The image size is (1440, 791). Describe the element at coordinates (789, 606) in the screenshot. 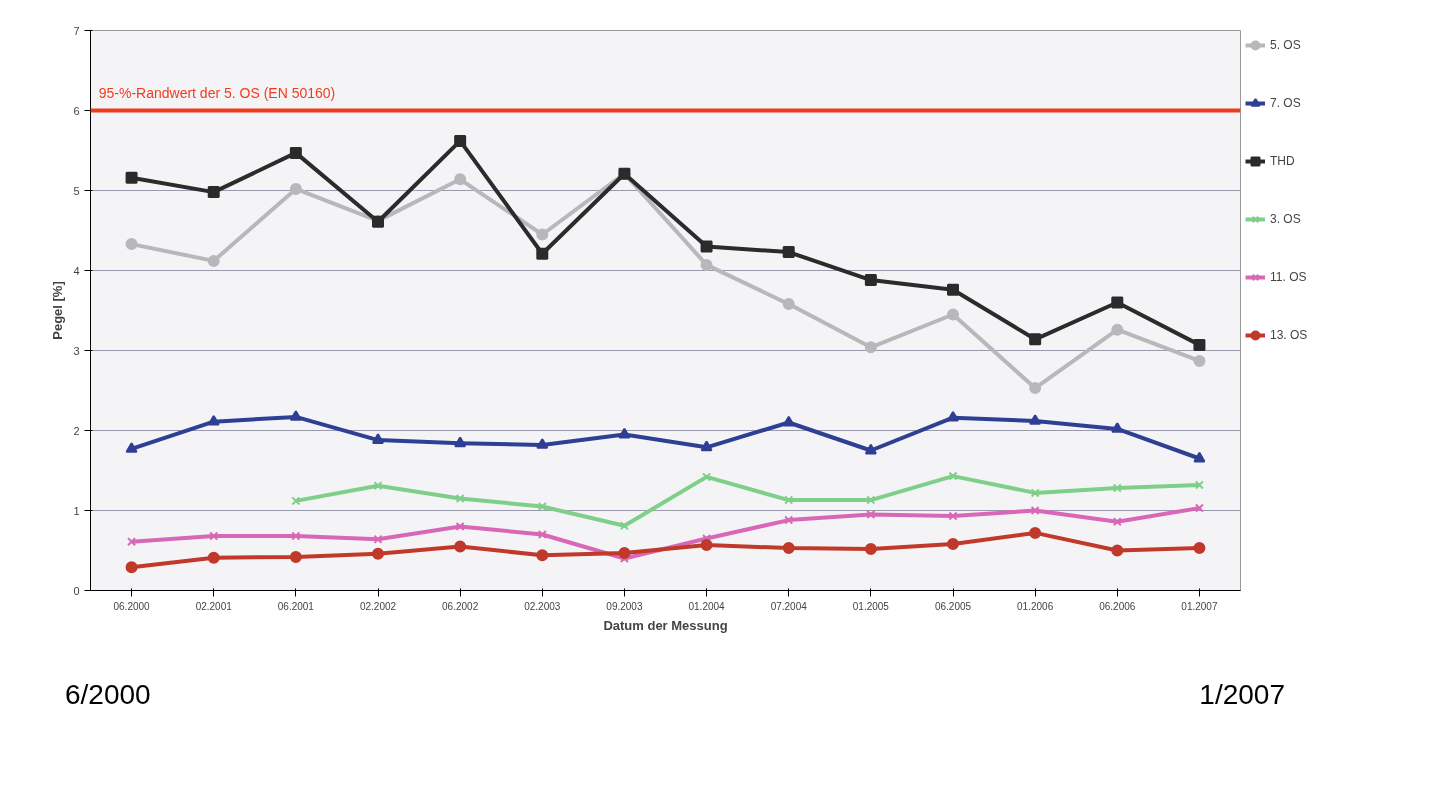

I see `x-tick-label: 07.2004` at that location.